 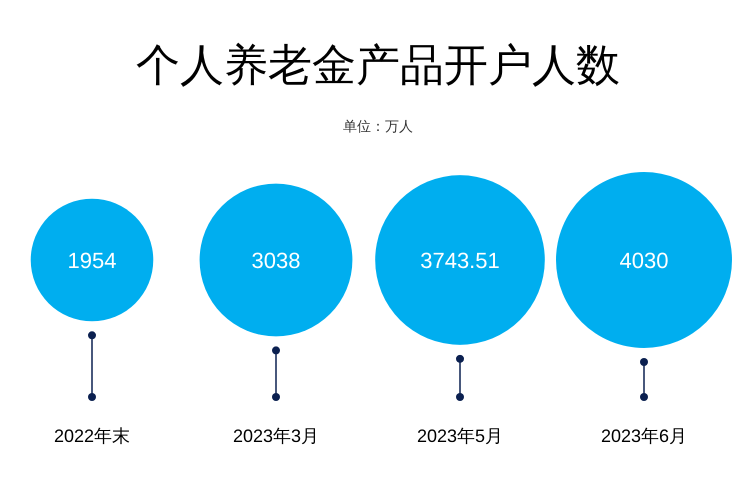 I want to click on category-label: 2023年5月, so click(x=460, y=436).